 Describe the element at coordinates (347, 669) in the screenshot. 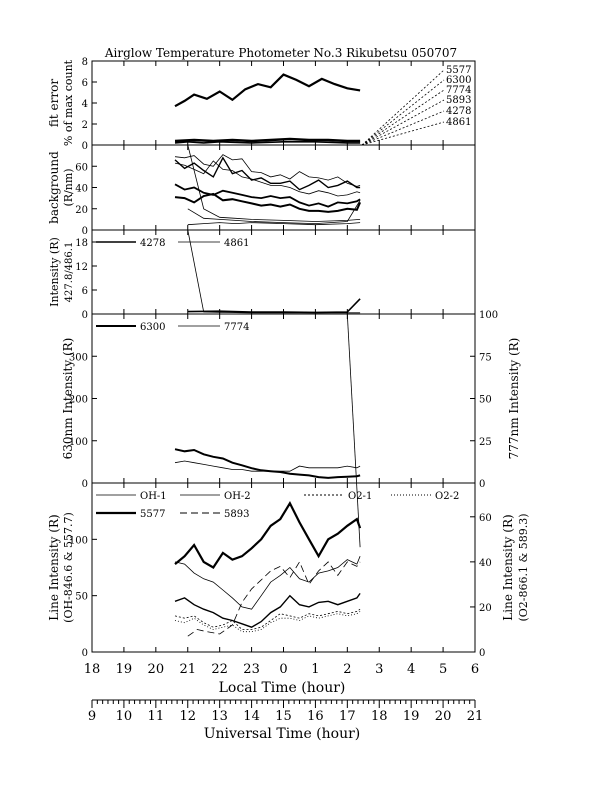

I see `local-time-tick-label: 2` at that location.